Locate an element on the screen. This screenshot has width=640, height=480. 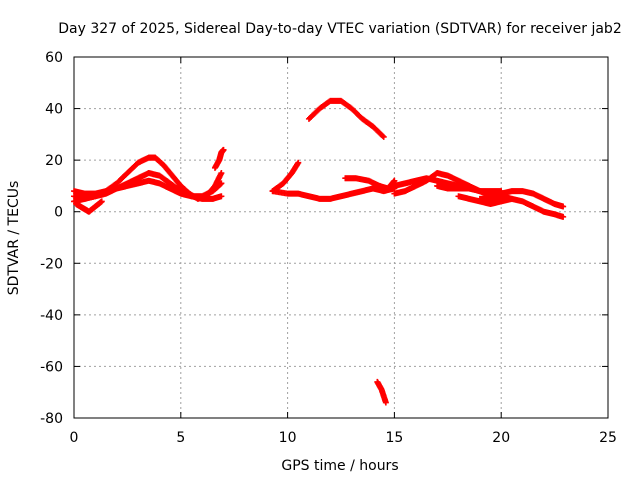
y-tick-label: 0 is located at coordinates (58, 213).